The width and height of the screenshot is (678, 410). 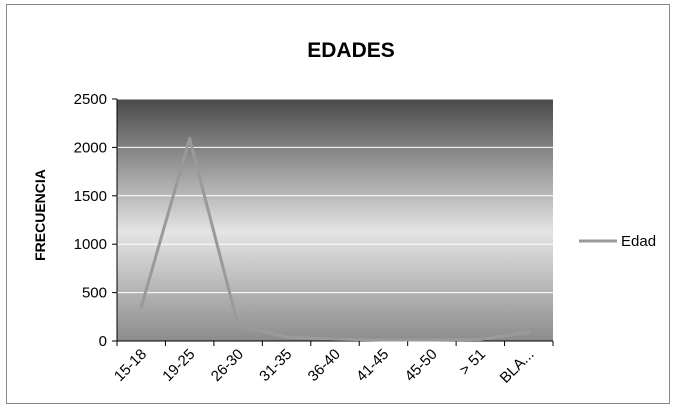 What do you see at coordinates (94, 293) in the screenshot?
I see `y-tick-label: 500` at bounding box center [94, 293].